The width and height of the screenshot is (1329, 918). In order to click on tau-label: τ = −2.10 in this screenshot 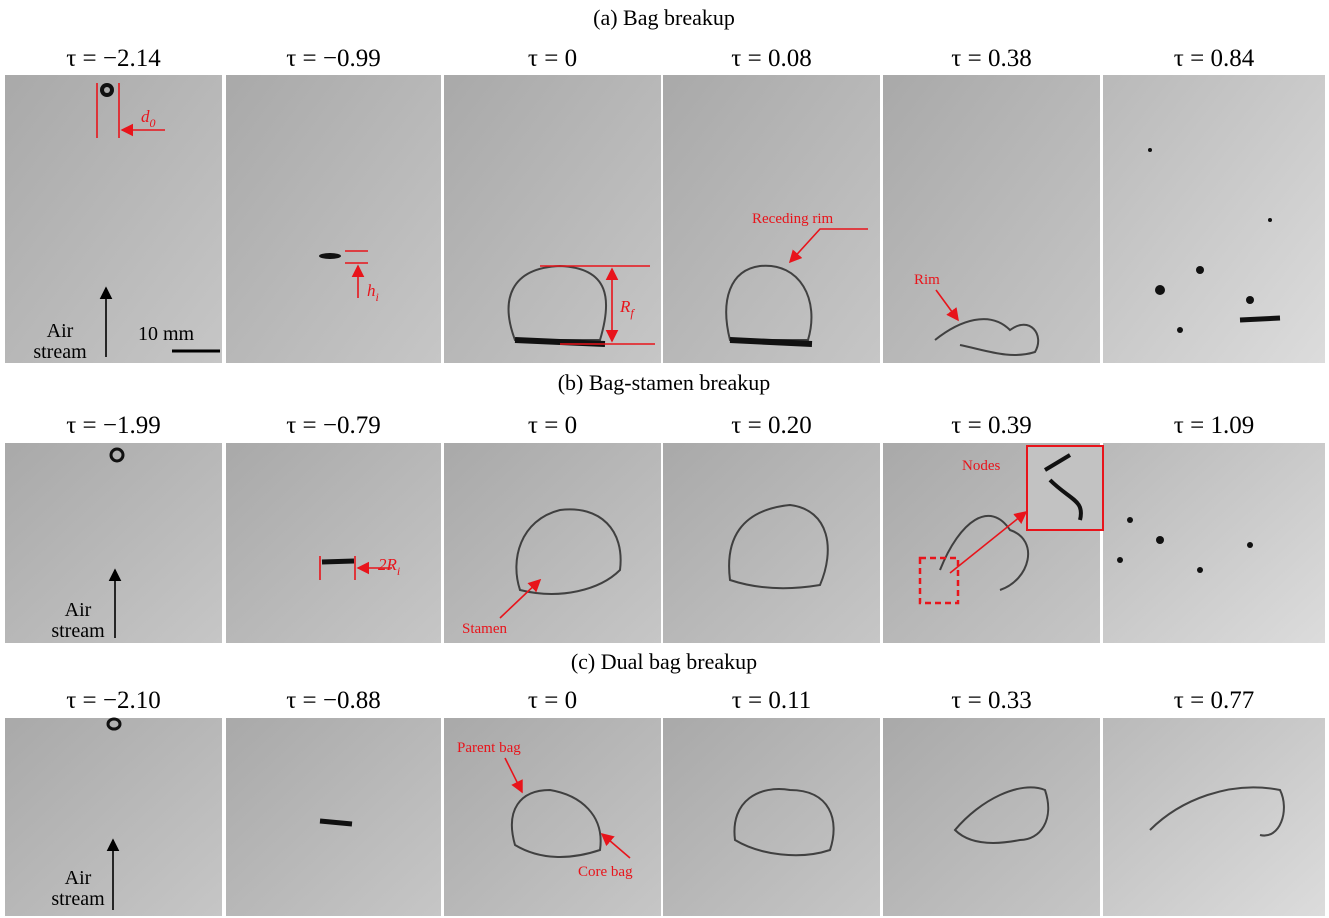, I will do `click(113, 700)`.